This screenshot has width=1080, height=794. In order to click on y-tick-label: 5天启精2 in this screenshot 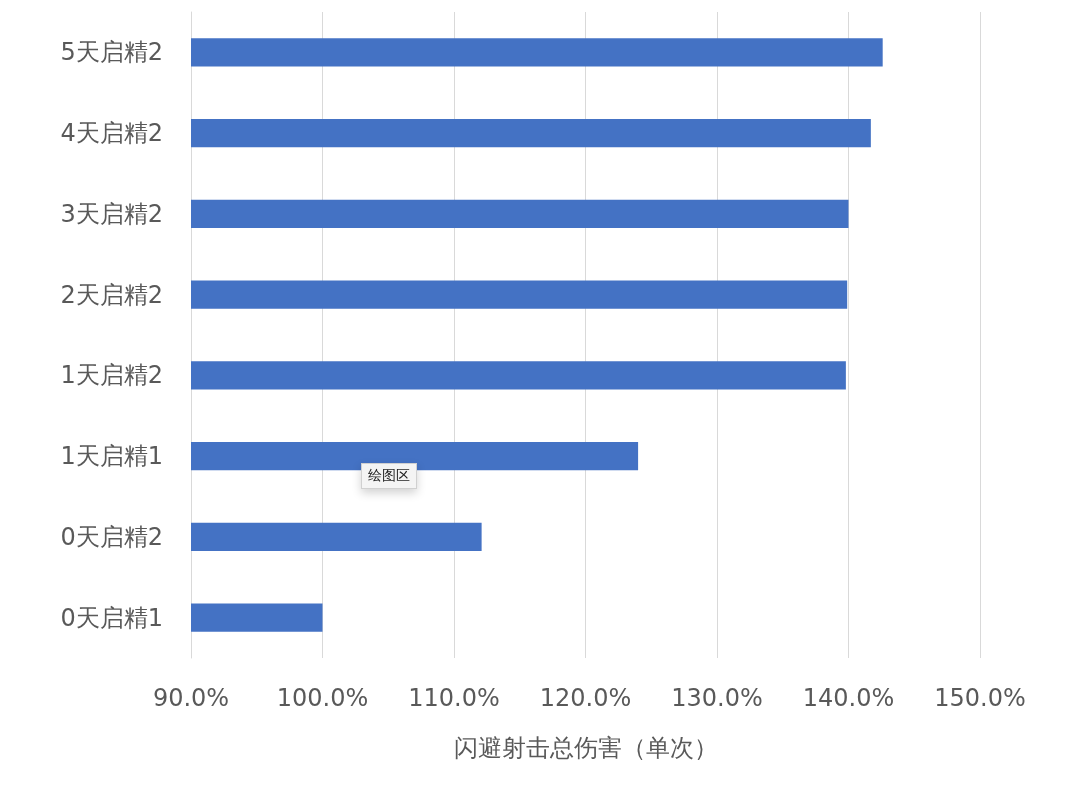, I will do `click(111, 52)`.